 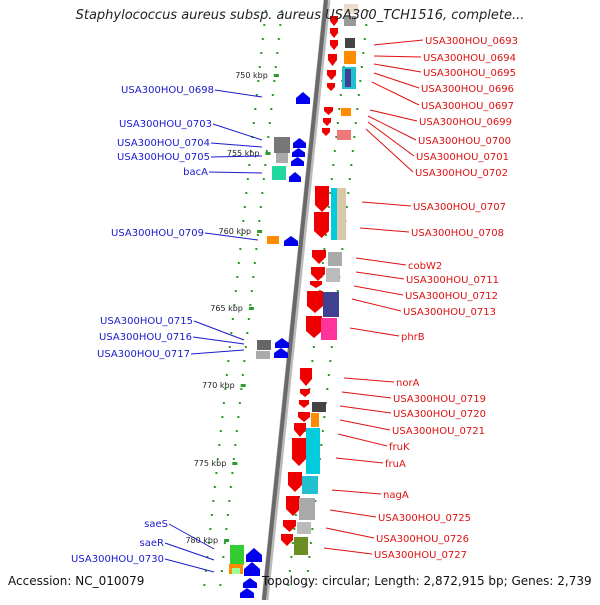 What do you see at coordinates (143, 354) in the screenshot?
I see `gene-label-left: USA300HOU_0717` at bounding box center [143, 354].